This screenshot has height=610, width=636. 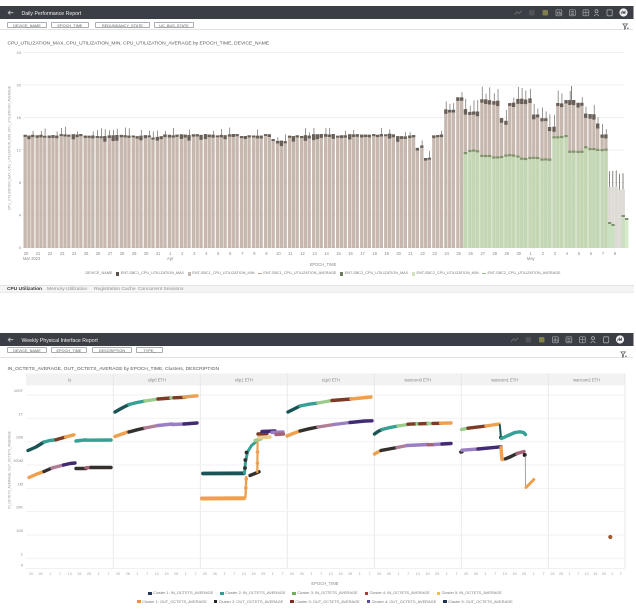 What do you see at coordinates (531, 258) in the screenshot?
I see `svg-text: May` at bounding box center [531, 258].